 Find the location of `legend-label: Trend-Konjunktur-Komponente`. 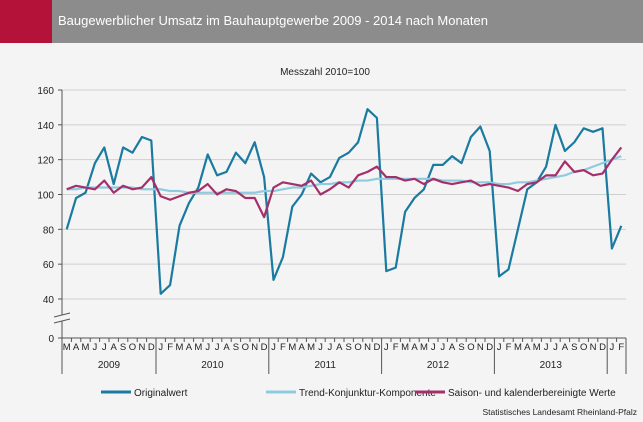

legend-label: Trend-Konjunktur-Komponente is located at coordinates (367, 393).